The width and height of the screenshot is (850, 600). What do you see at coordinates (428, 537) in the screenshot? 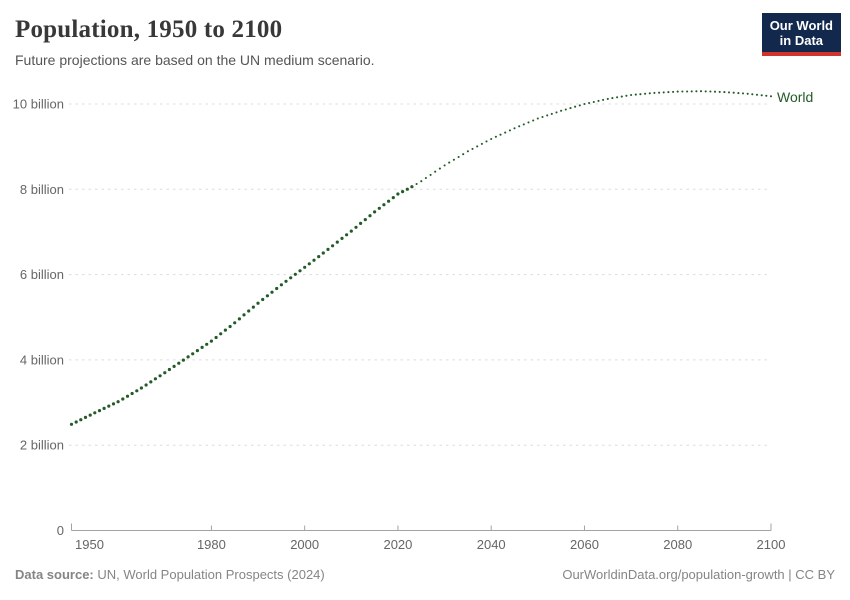
I see `x-axis: 1950 1980 2000 2020 2040 2060 2080 2100` at bounding box center [428, 537].